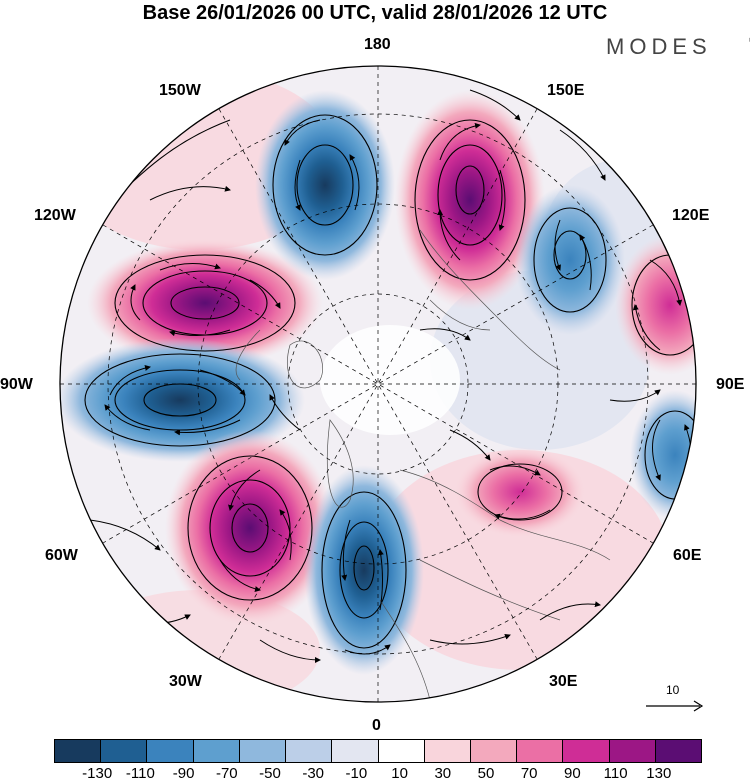  What do you see at coordinates (325, 185) in the screenshot?
I see `anomaly-negative-170w` at bounding box center [325, 185].